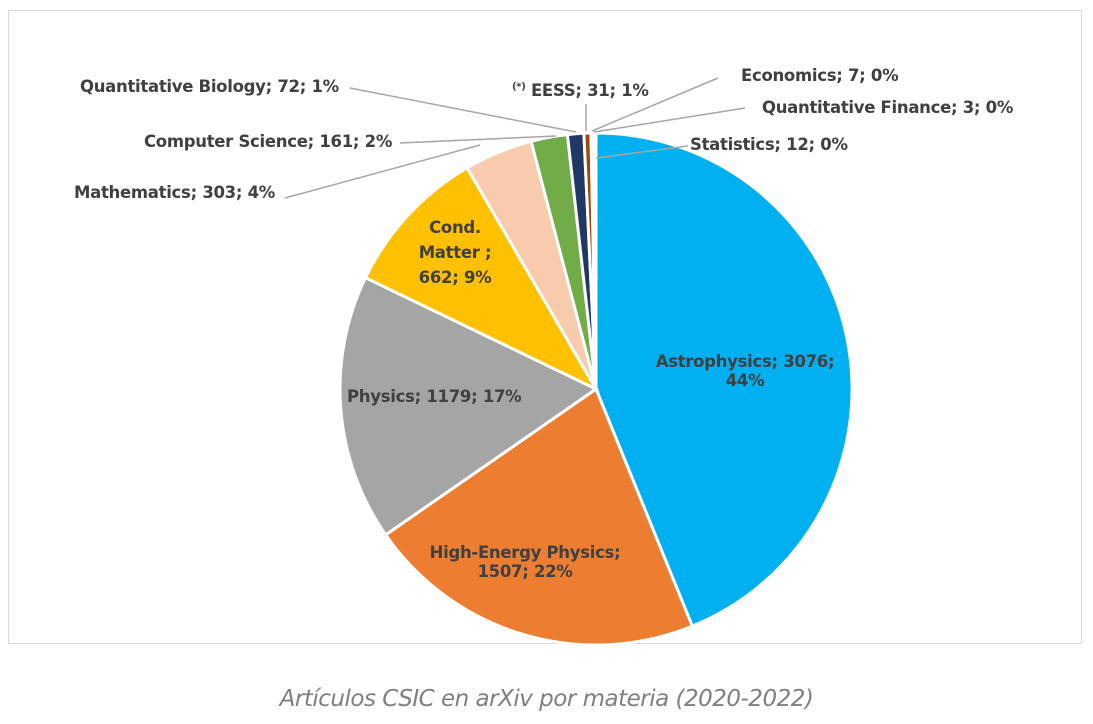 This screenshot has height=724, width=1093. Describe the element at coordinates (525, 562) in the screenshot. I see `data-label-high-energy-physics: High-Energy Physics; 1507; 22%` at that location.